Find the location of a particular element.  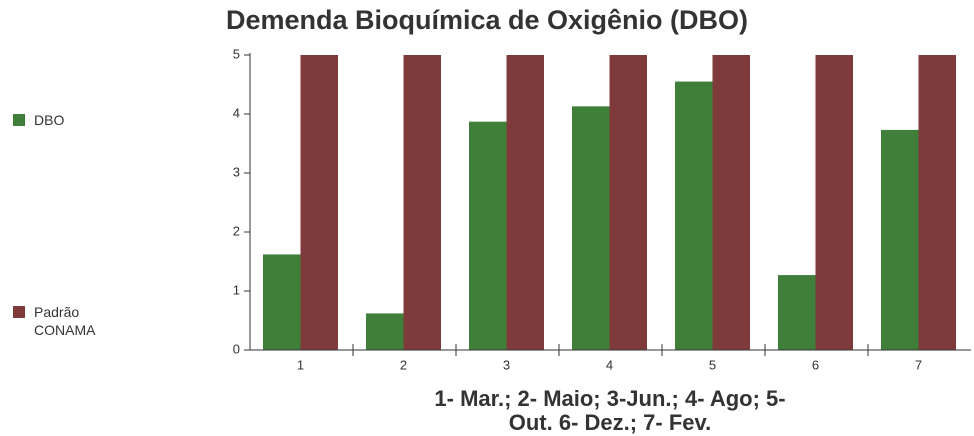

y-tick-label: 0 is located at coordinates (236, 348).